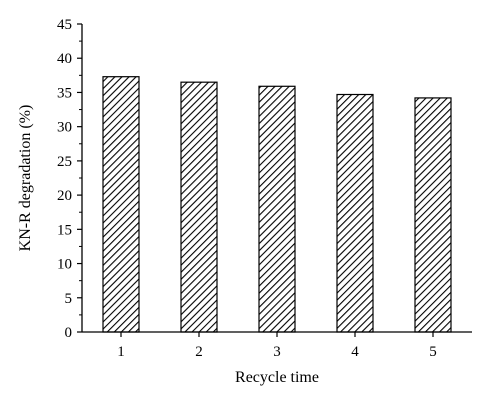 Image resolution: width=500 pixels, height=402 pixels. I want to click on y-tick-label: 0, so click(69, 333).